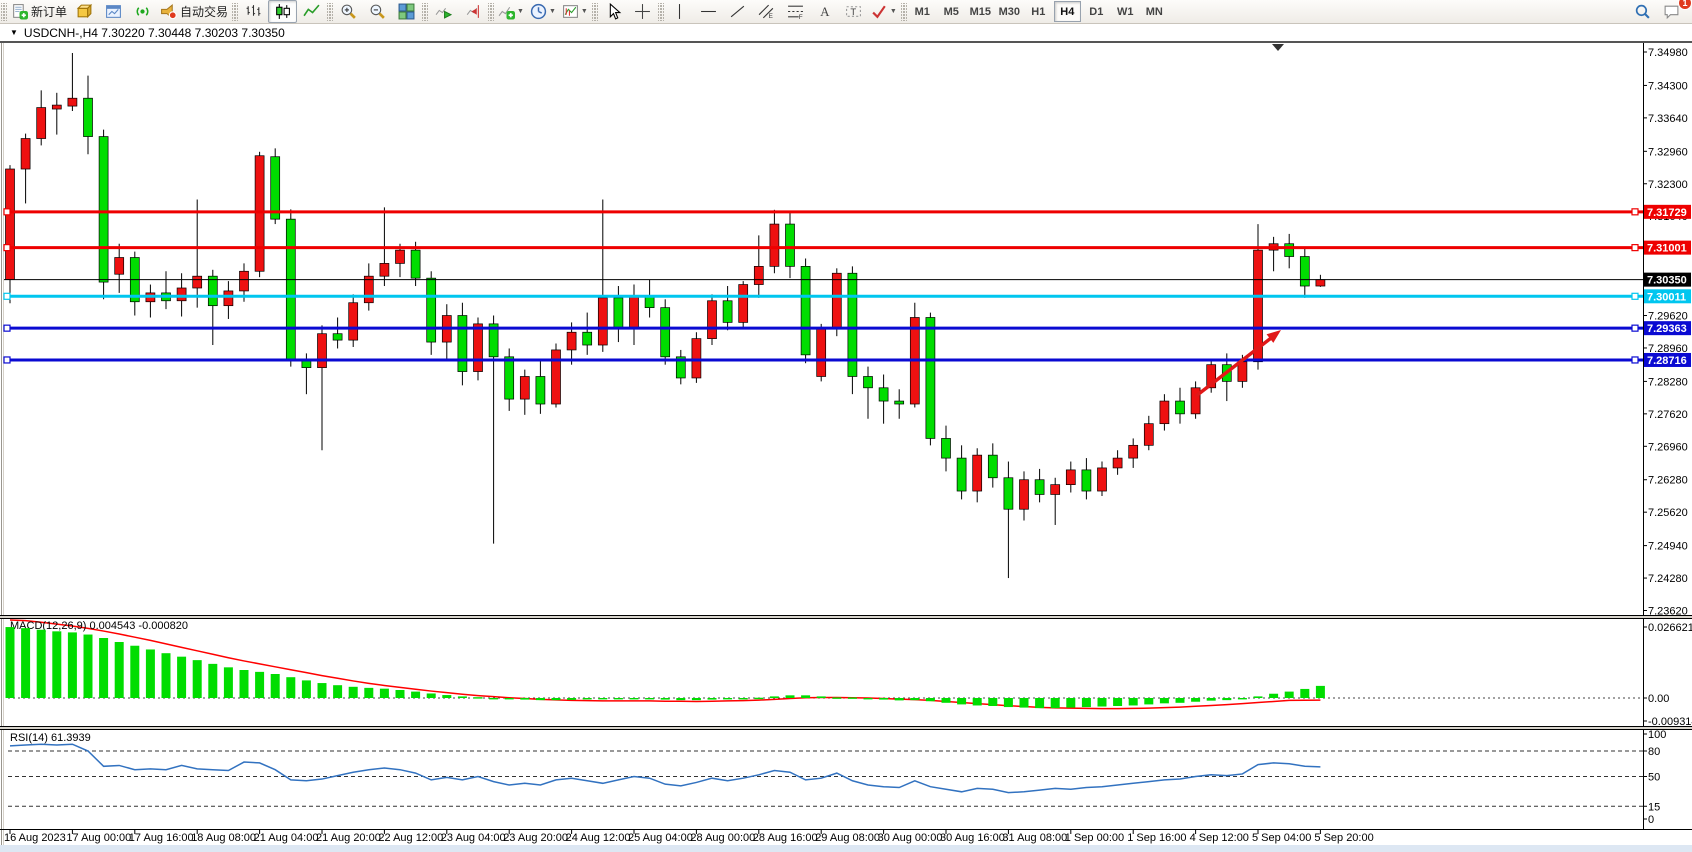 Image resolution: width=1692 pixels, height=852 pixels. I want to click on time-tick-label: 28 Aug 16:00, so click(785, 838).